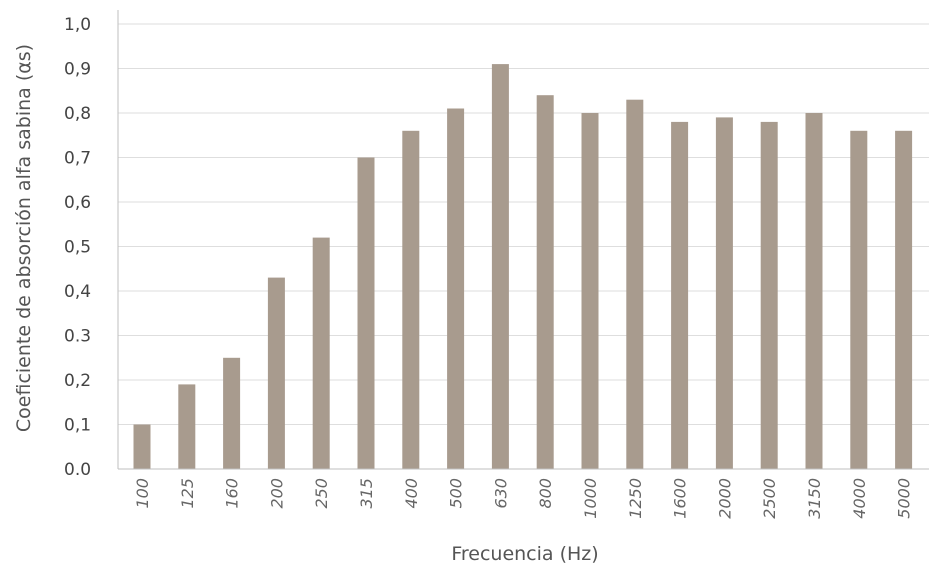 The image size is (929, 571). What do you see at coordinates (187, 493) in the screenshot?
I see `x-tick-label-125: 125` at bounding box center [187, 493].